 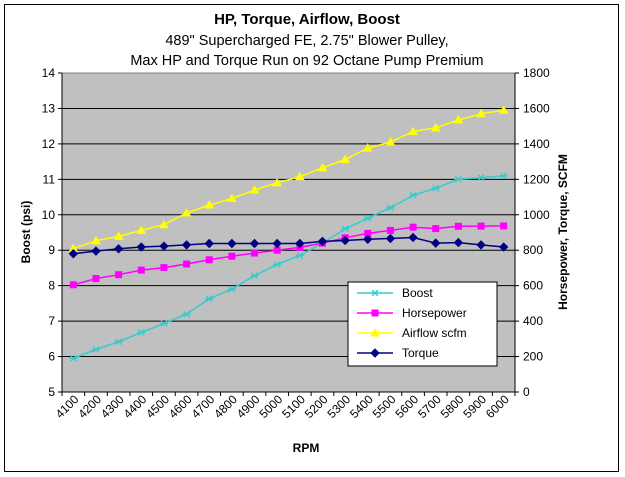 What do you see at coordinates (67, 406) in the screenshot?
I see `x-tick-label: 4100` at bounding box center [67, 406].